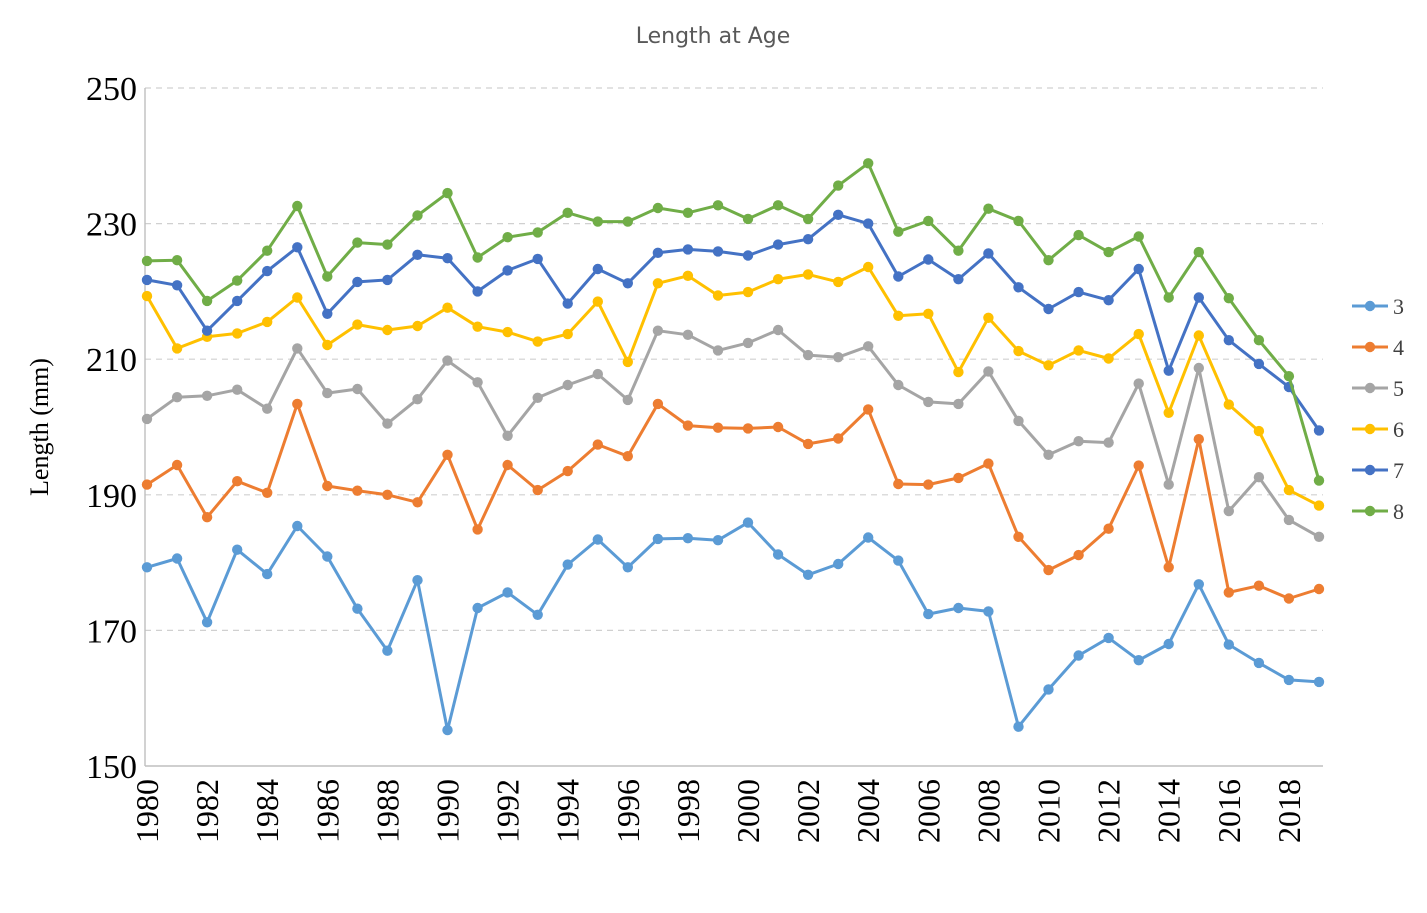 This screenshot has height=913, width=1427. Describe the element at coordinates (1398, 388) in the screenshot. I see `legend-label: 5` at that location.